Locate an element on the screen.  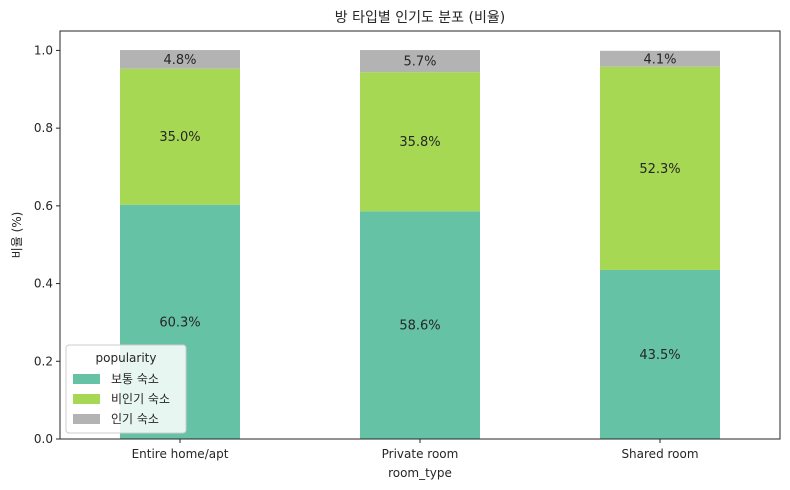
bar-value-label: 35.8% is located at coordinates (419, 142).